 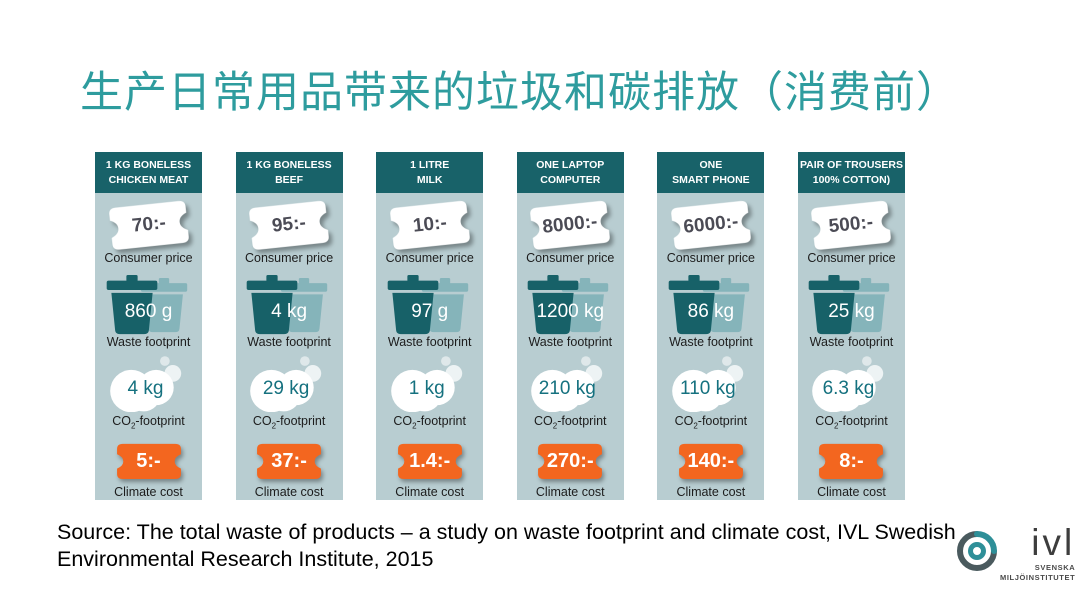 I want to click on product-column: 1 LITRE MILK 10:- Consumer price, so click(x=430, y=326).